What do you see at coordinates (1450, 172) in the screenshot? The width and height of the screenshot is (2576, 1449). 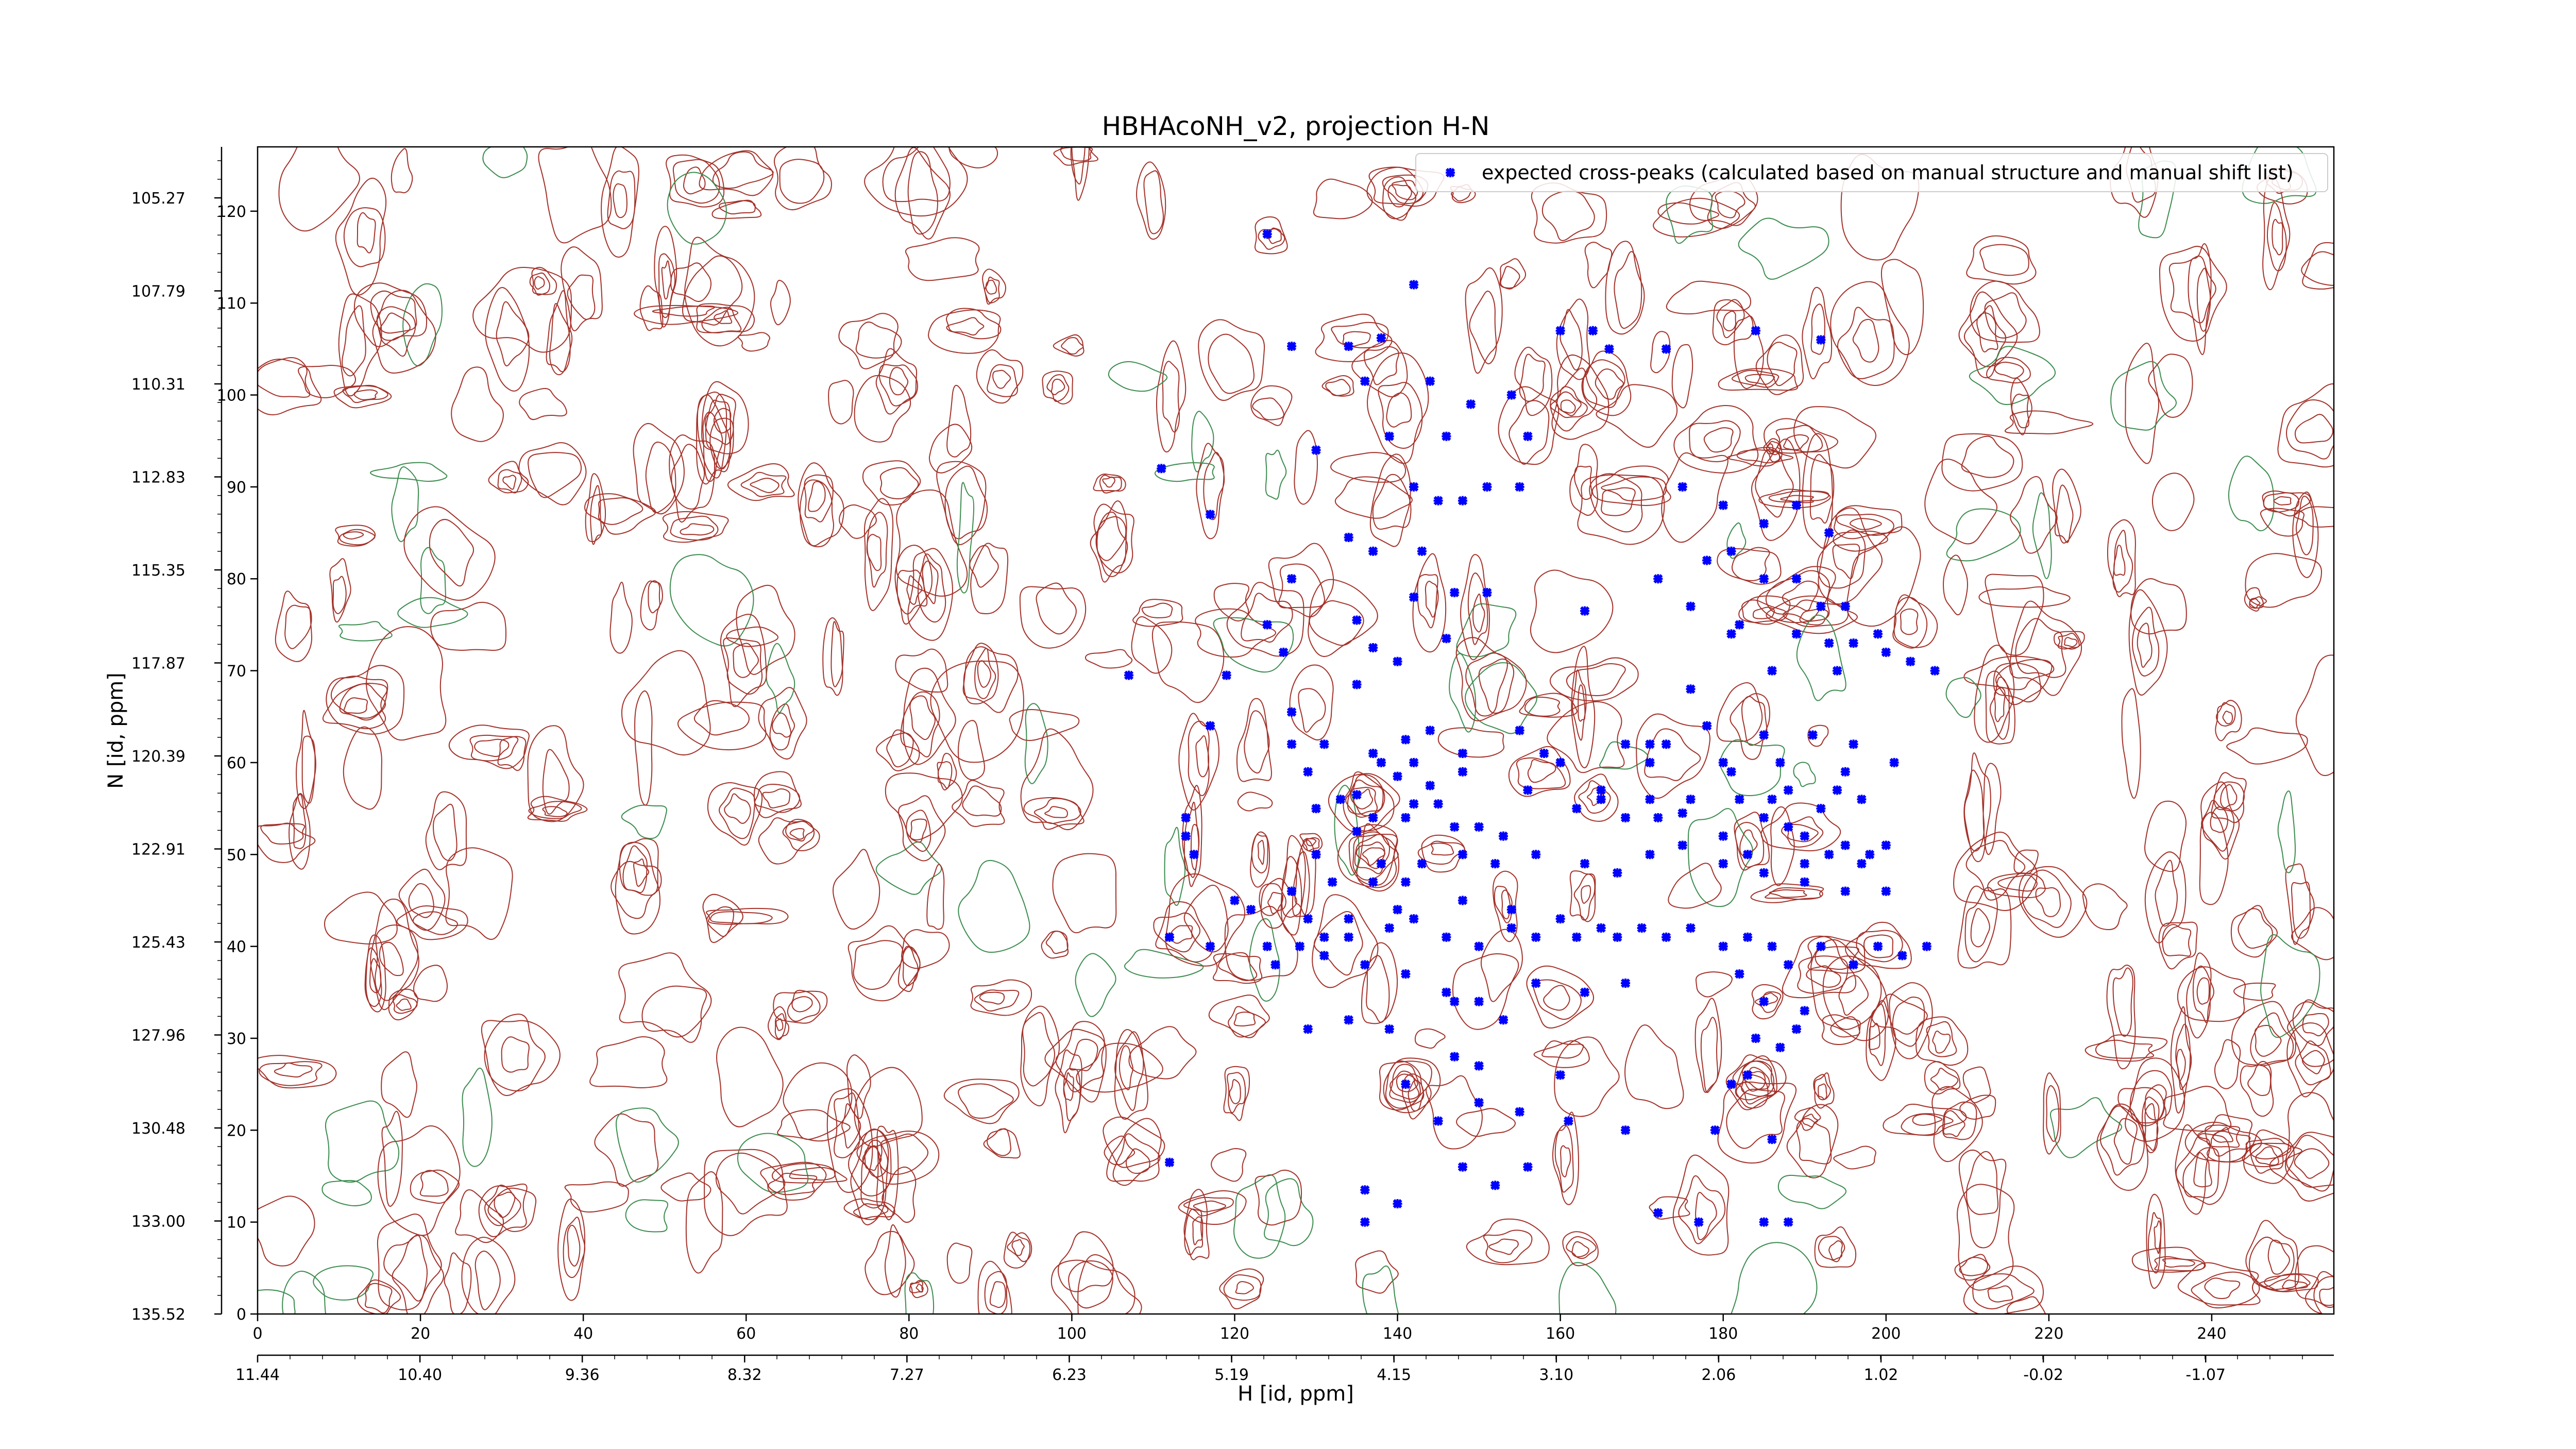 I see `legend-marker-glyph` at bounding box center [1450, 172].